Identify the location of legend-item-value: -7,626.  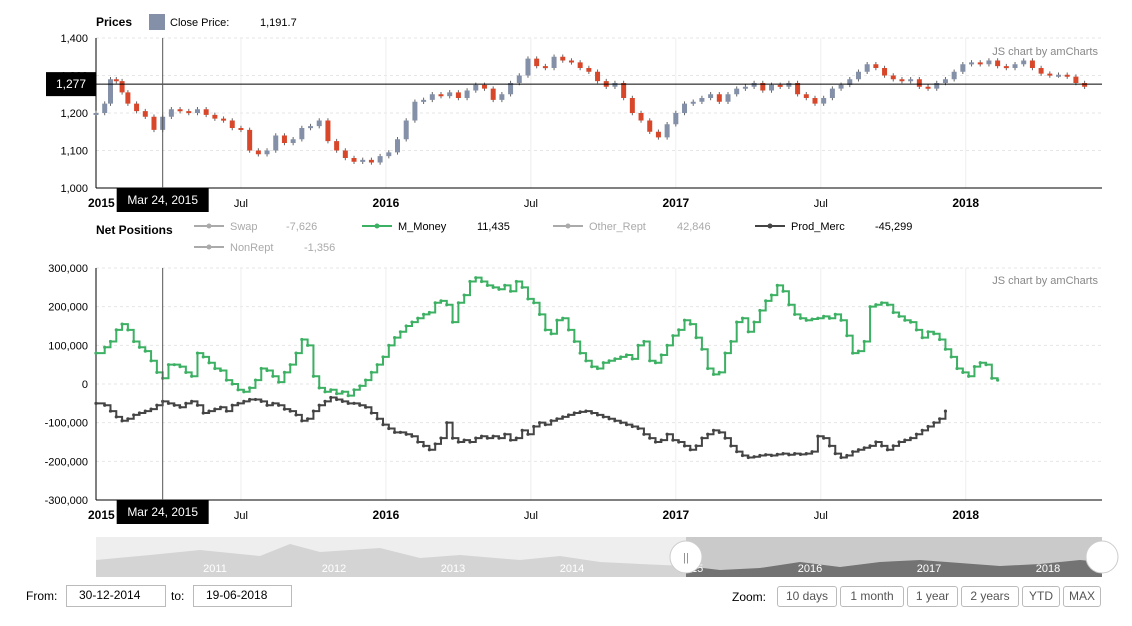
(301, 227).